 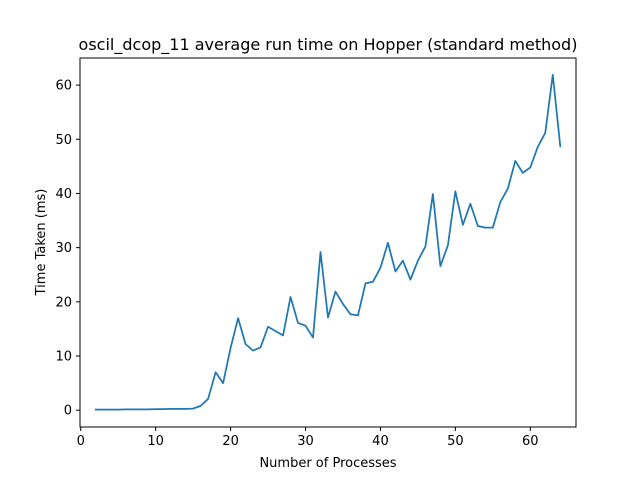 I want to click on y-tick-label: 50, so click(x=63, y=140).